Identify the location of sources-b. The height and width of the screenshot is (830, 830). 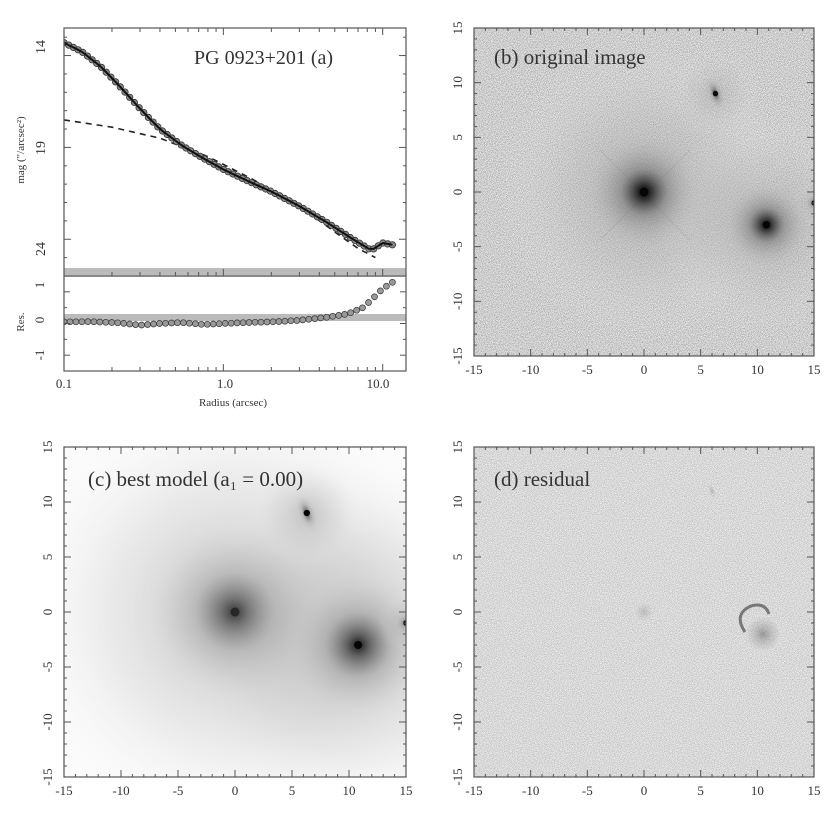
(656, 192).